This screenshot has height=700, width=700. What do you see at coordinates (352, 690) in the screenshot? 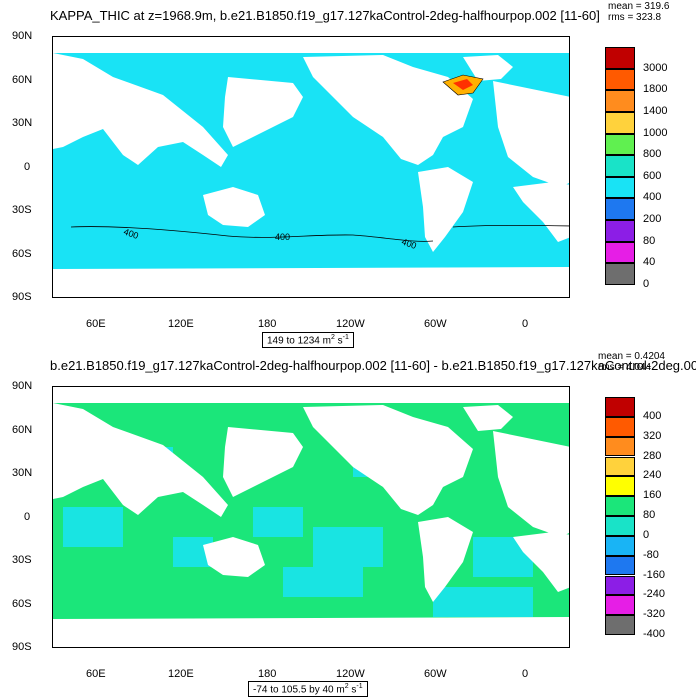
I see `panel2-range-tail: s` at bounding box center [352, 690].